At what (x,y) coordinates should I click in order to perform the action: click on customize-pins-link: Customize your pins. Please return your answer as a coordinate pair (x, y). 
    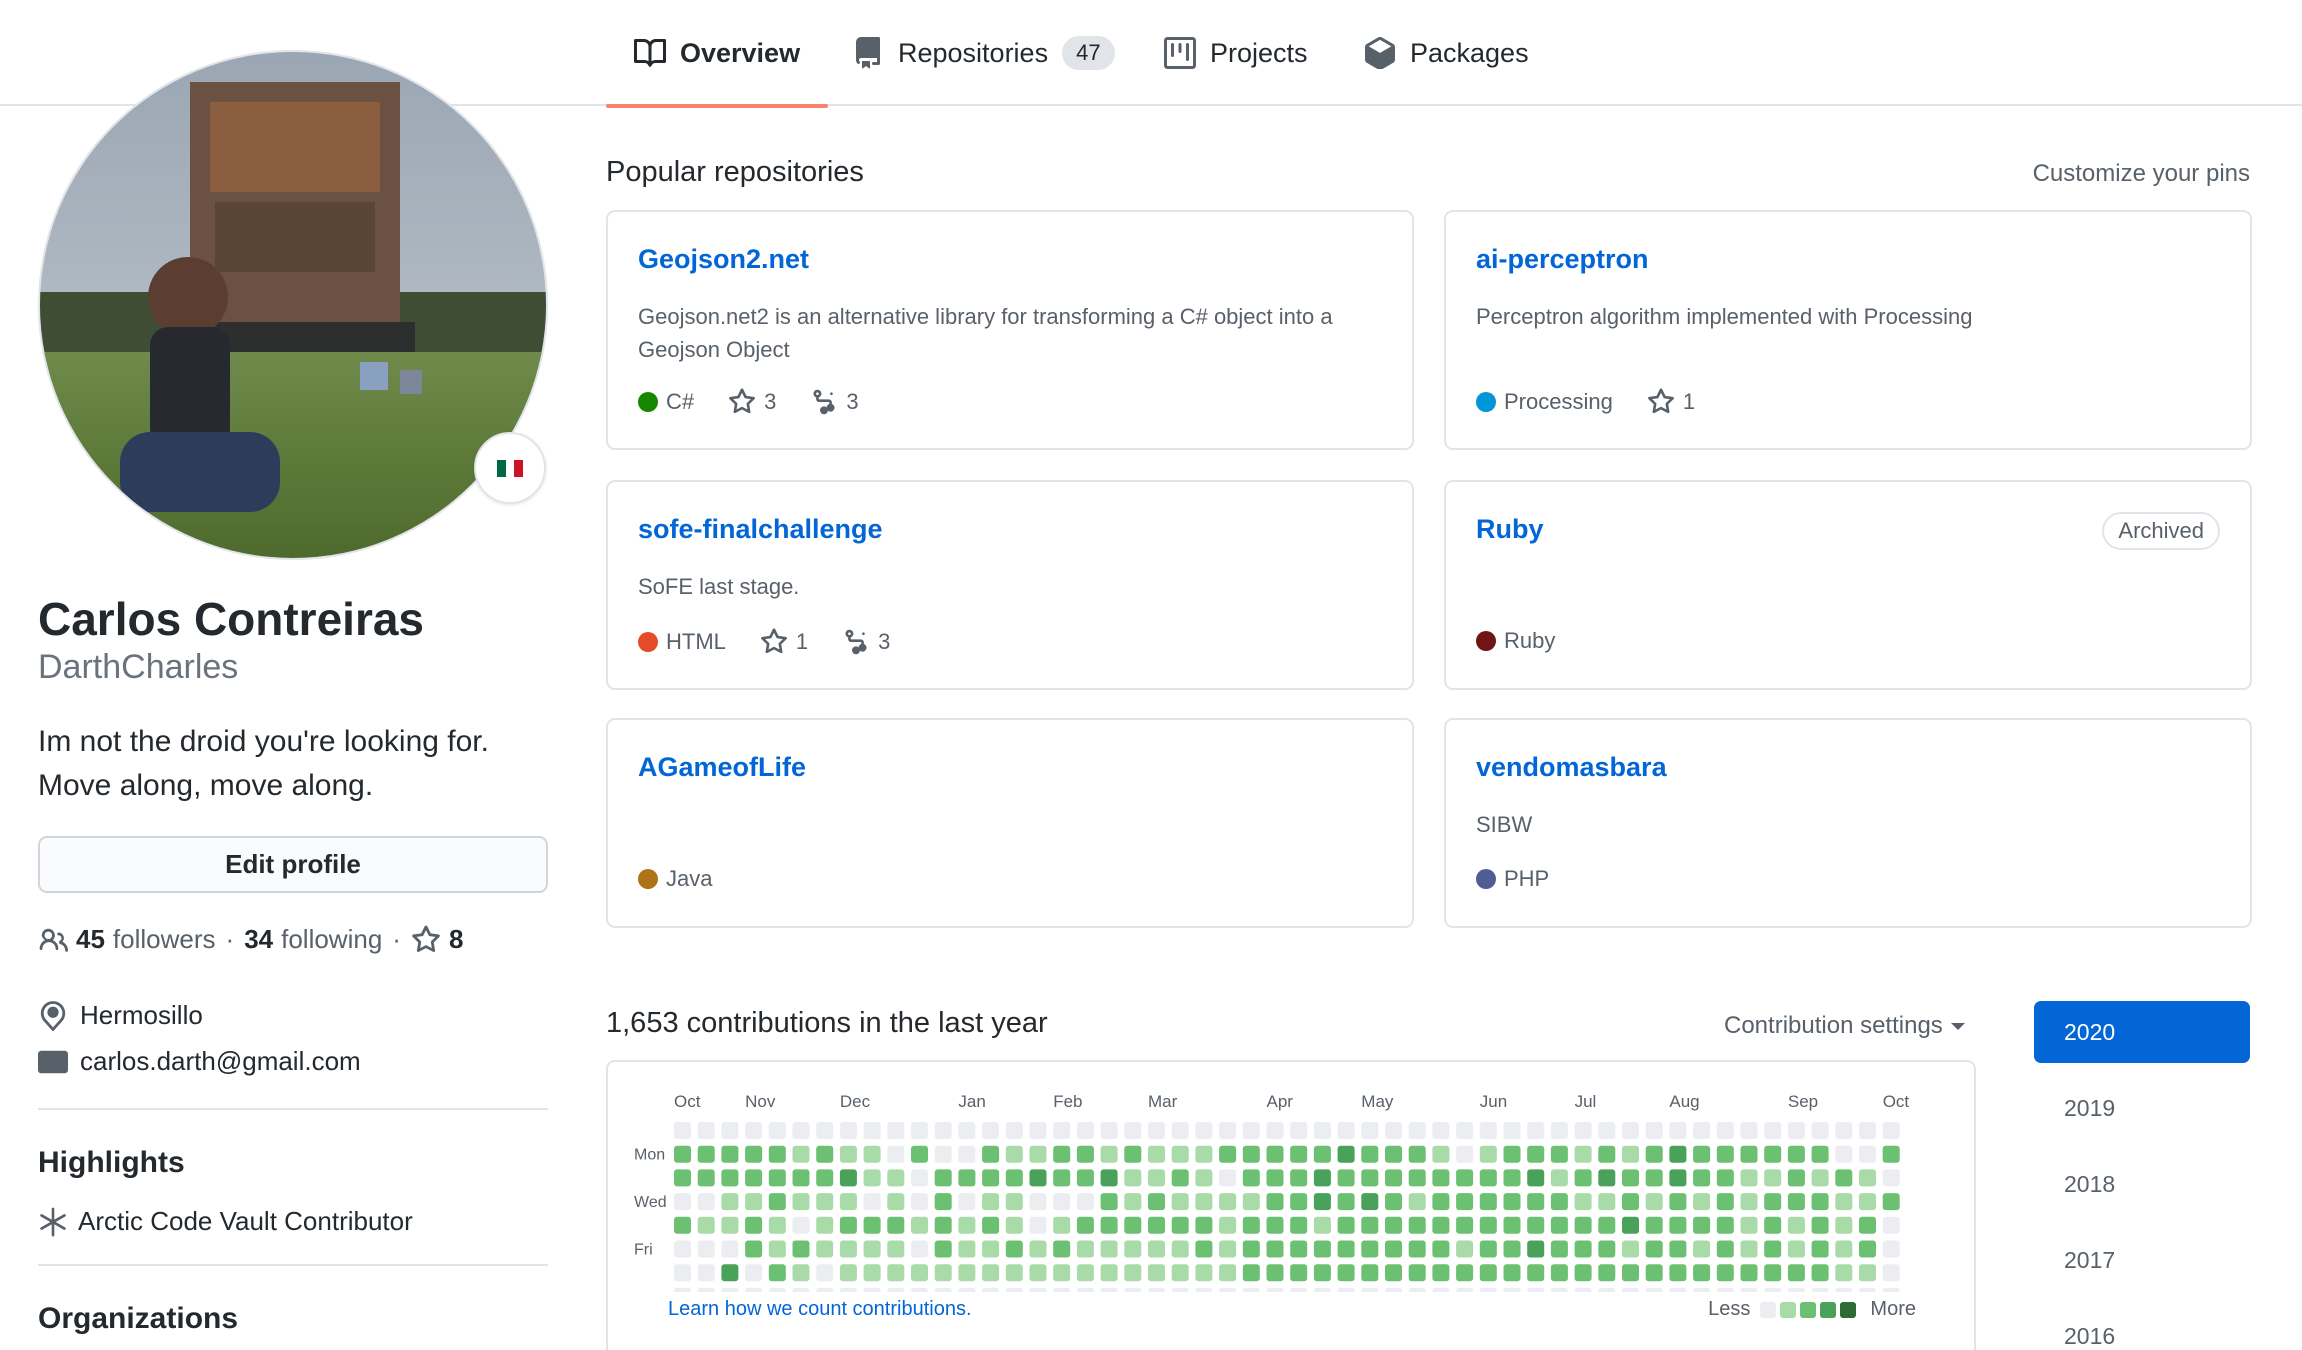
    Looking at the image, I should click on (2141, 173).